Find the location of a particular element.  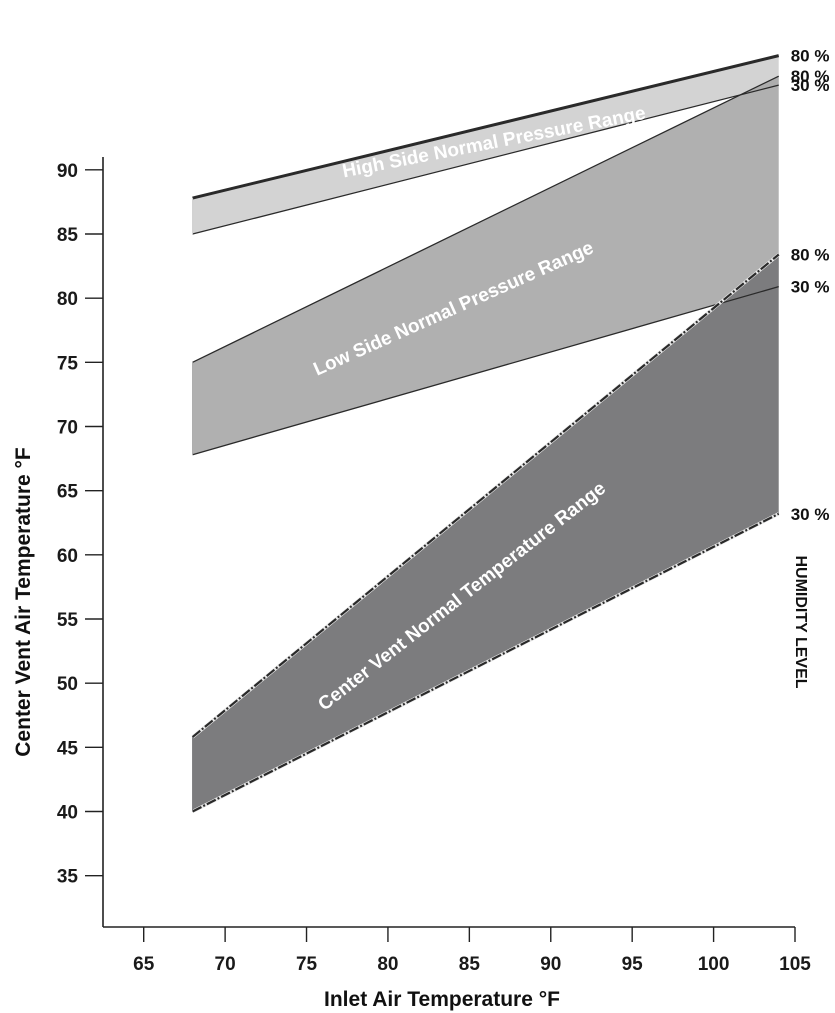

high-side-lower-humidity-label: 30 % is located at coordinates (810, 85).